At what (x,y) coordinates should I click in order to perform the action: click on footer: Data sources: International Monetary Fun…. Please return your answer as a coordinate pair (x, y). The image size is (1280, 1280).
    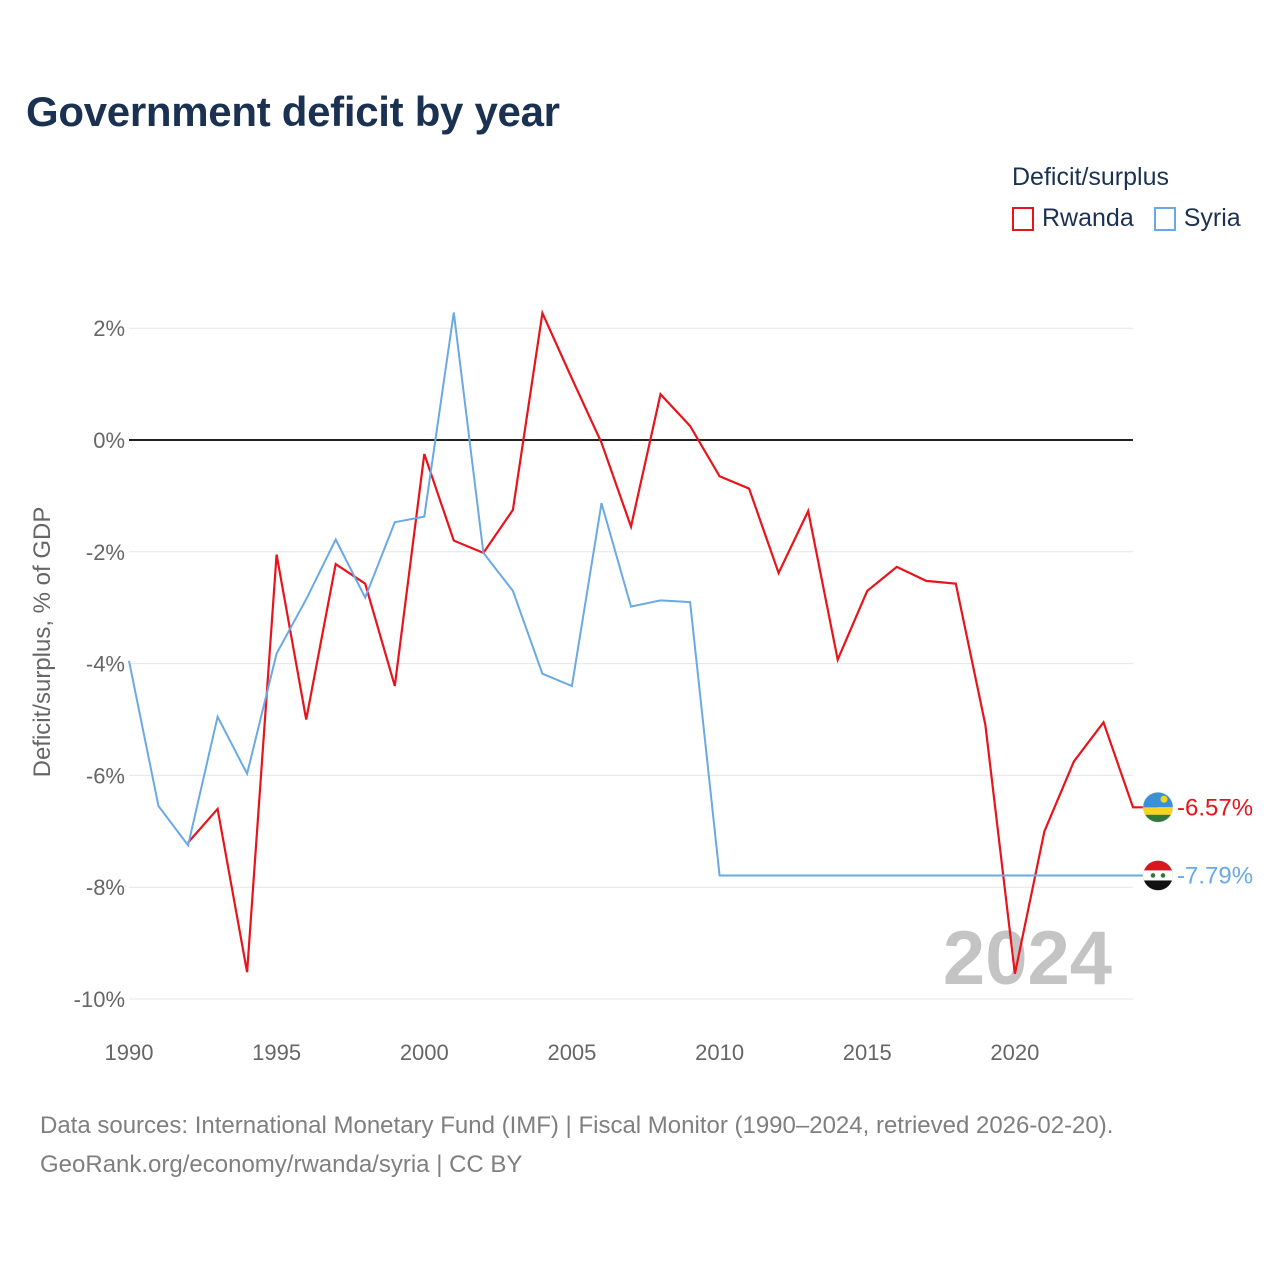
    Looking at the image, I should click on (576, 1145).